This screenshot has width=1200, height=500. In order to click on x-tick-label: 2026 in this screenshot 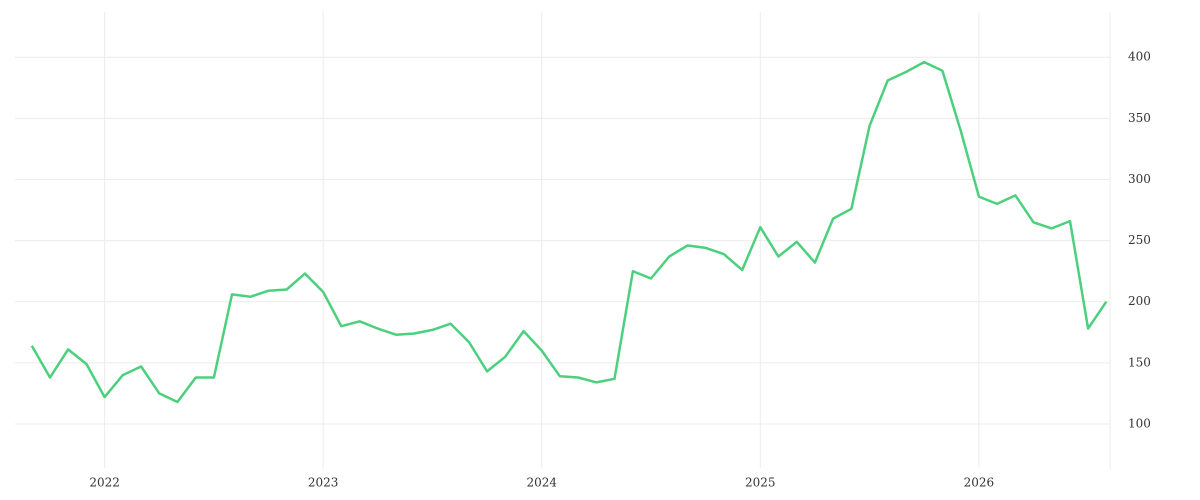, I will do `click(979, 483)`.